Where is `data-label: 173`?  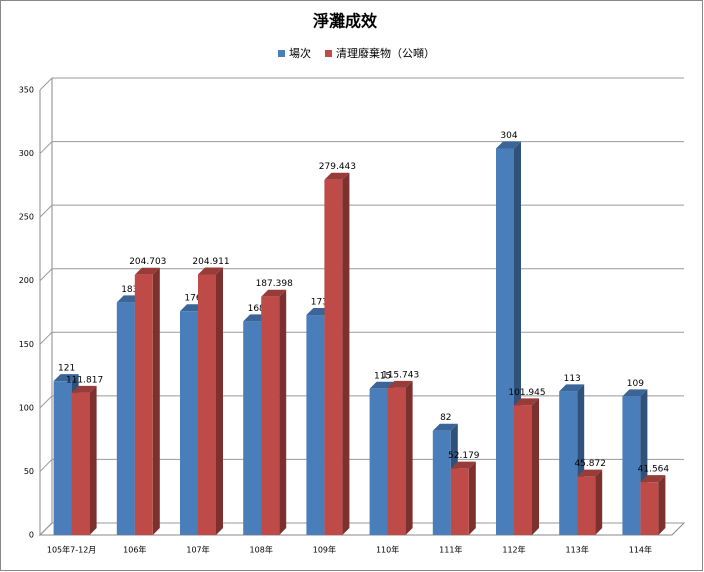 data-label: 173 is located at coordinates (319, 303).